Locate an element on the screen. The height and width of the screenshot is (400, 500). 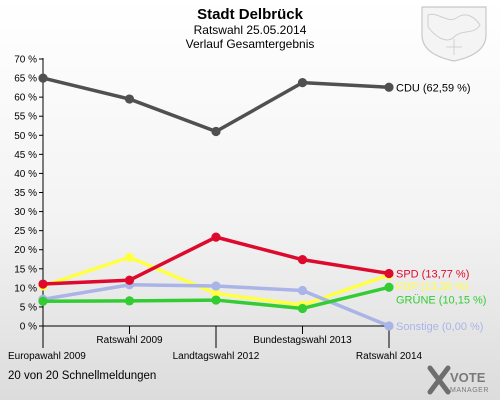
y-tick-label: 0 % is located at coordinates (28, 327).